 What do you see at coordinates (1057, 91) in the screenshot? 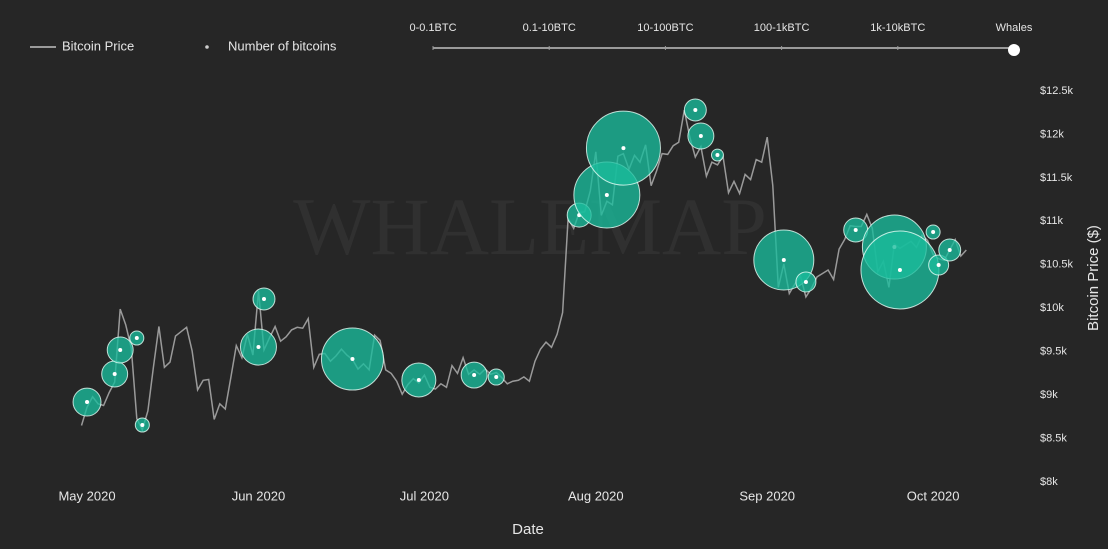
I see `y-tick-label: $12.5k` at bounding box center [1057, 91].